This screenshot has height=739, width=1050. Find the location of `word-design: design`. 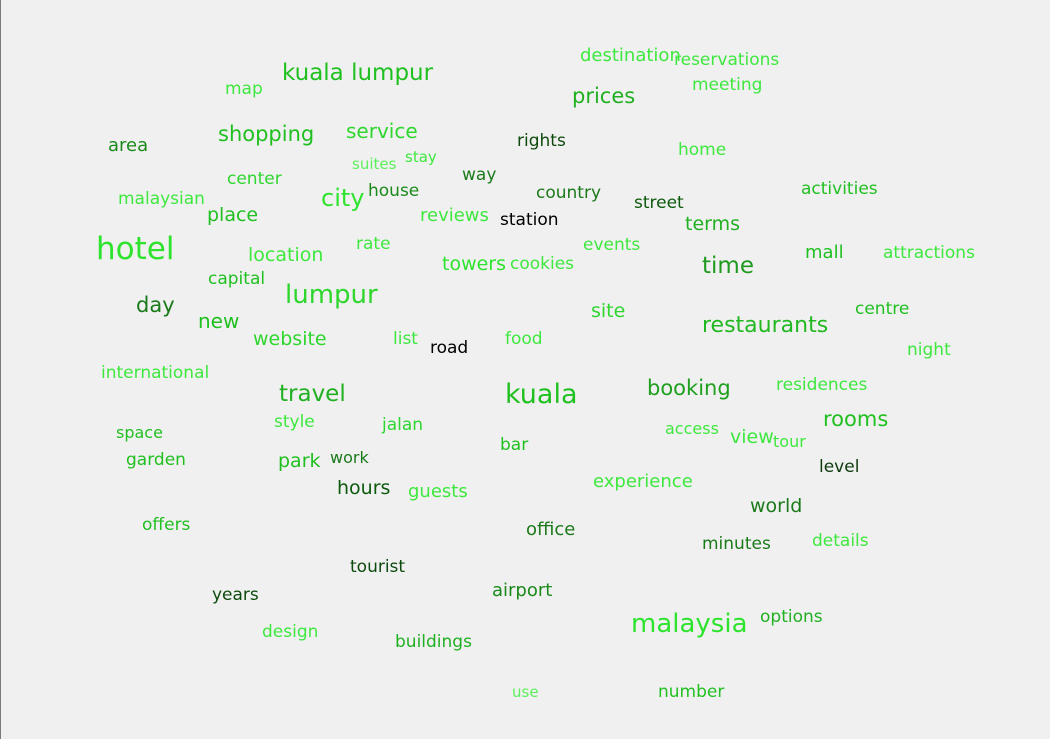

word-design: design is located at coordinates (290, 632).